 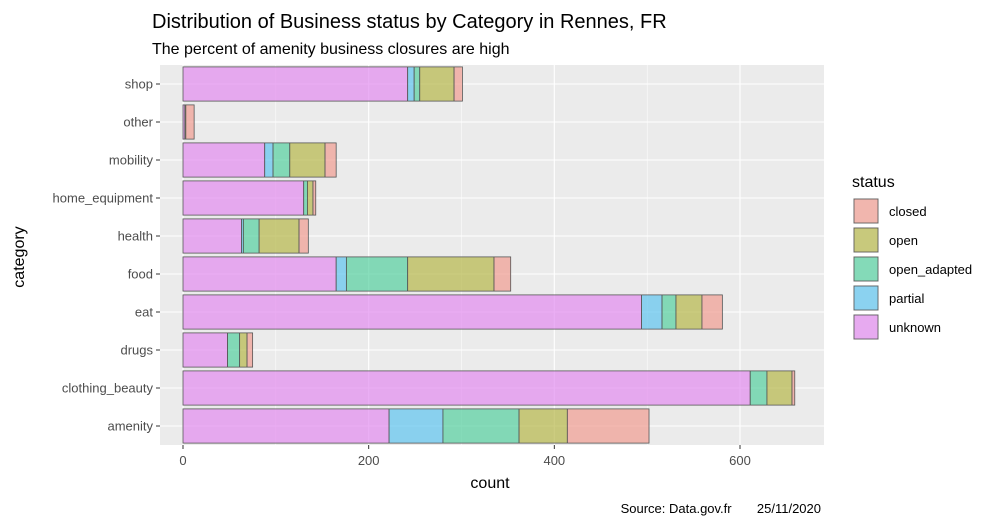 What do you see at coordinates (554, 460) in the screenshot?
I see `x-tick-label: 400` at bounding box center [554, 460].